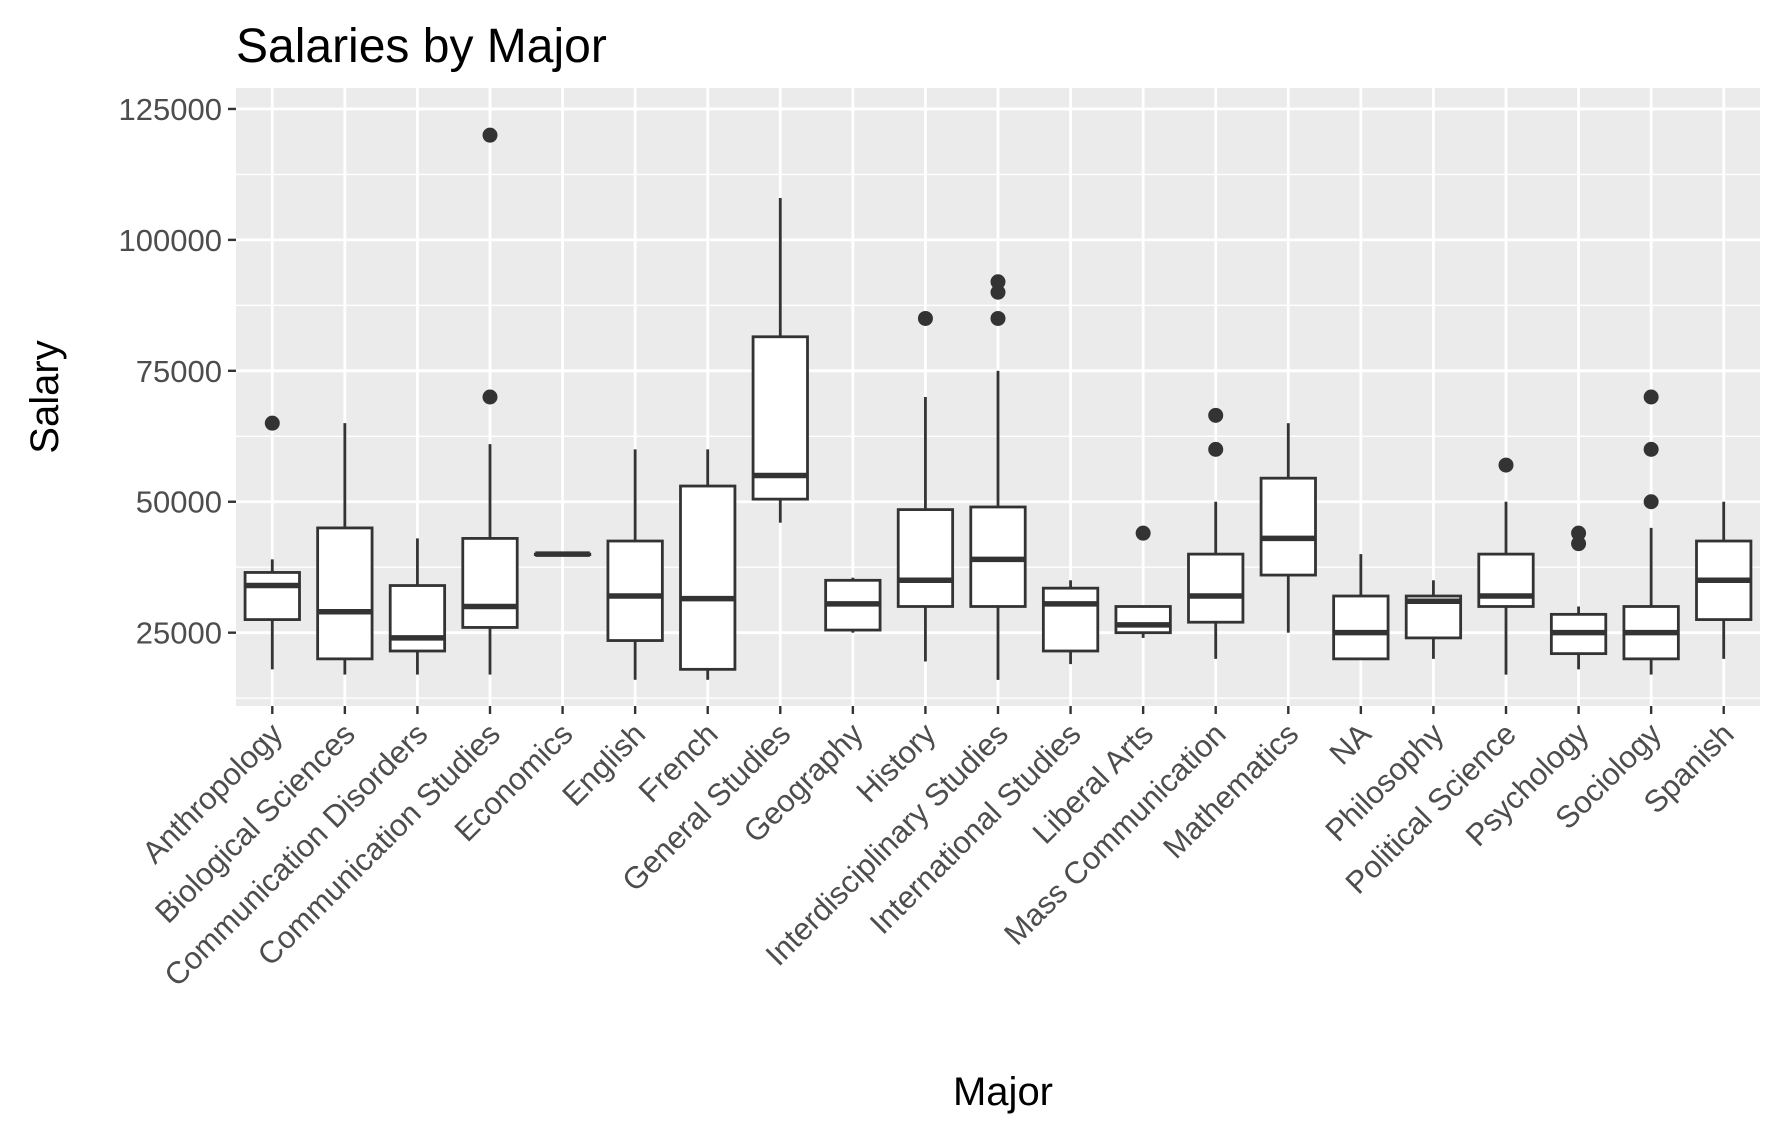  I want to click on box-french, so click(708, 564).